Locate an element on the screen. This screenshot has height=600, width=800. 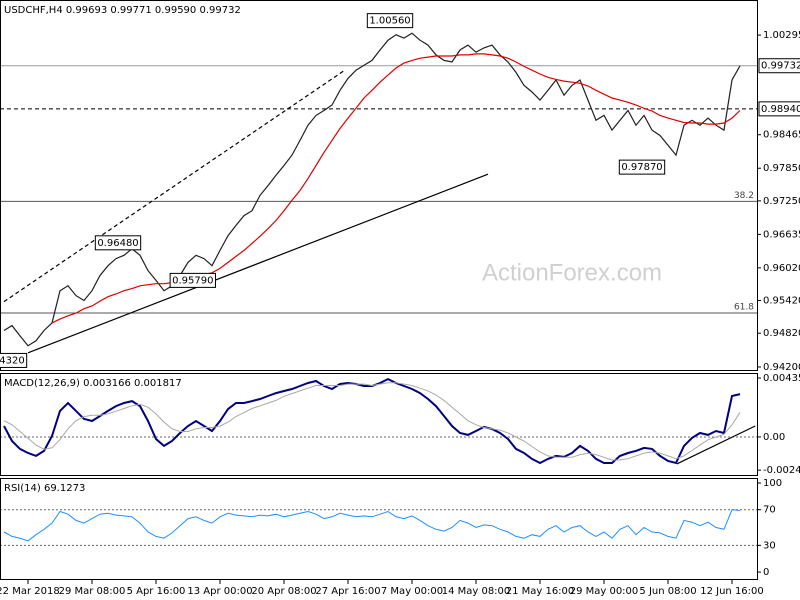
x-tick-label: 12 Jun 16:00 is located at coordinates (732, 591).